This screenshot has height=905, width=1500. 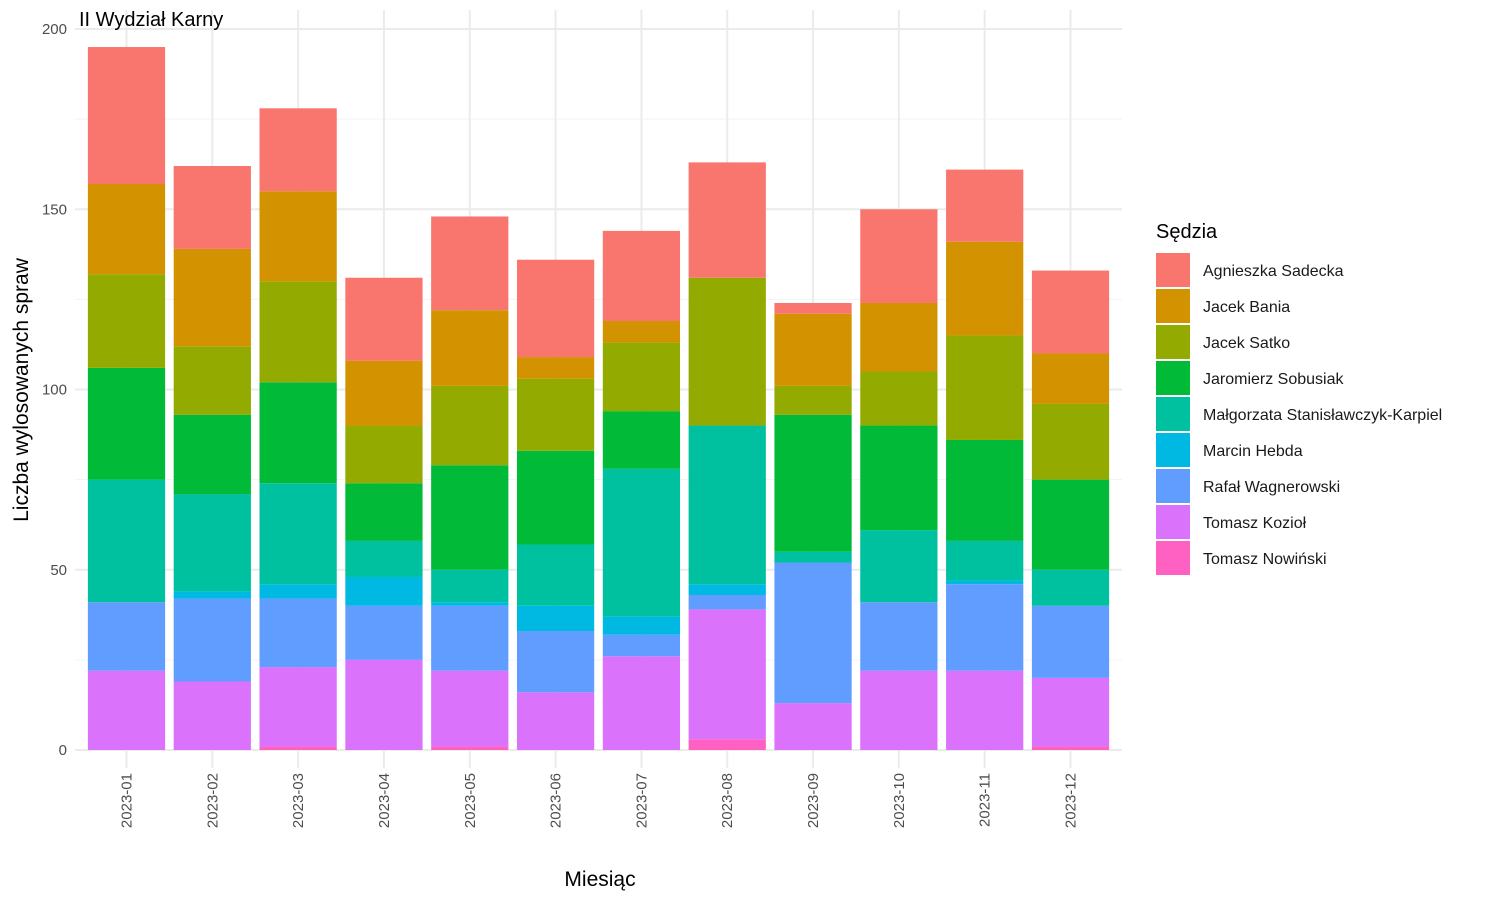 I want to click on y-tick-label: 200, so click(x=54, y=29).